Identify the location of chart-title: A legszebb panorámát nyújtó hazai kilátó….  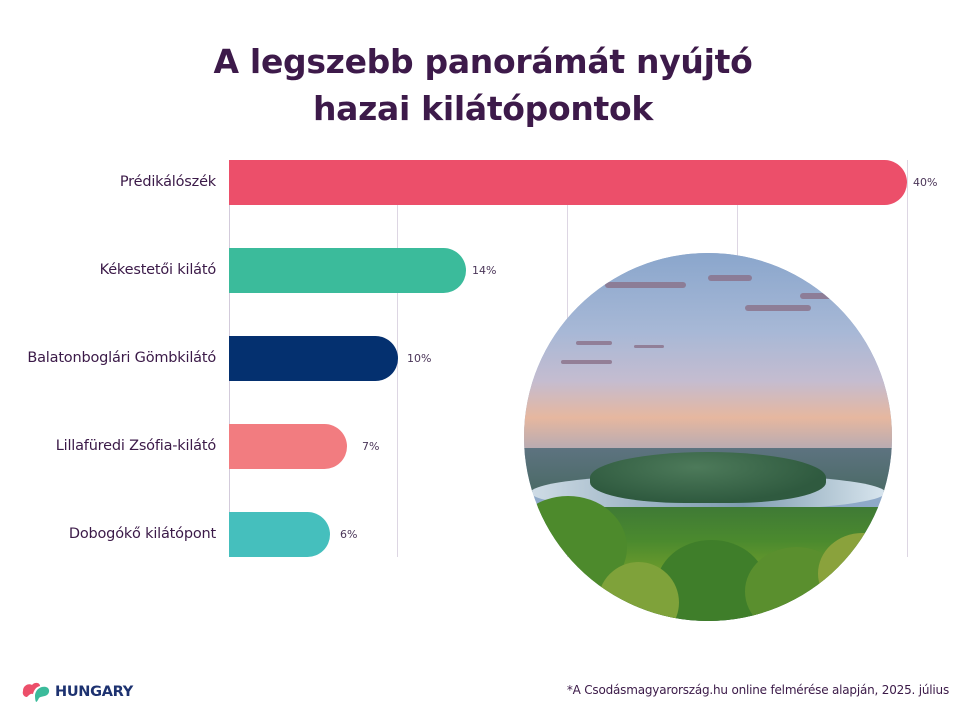
(483, 85).